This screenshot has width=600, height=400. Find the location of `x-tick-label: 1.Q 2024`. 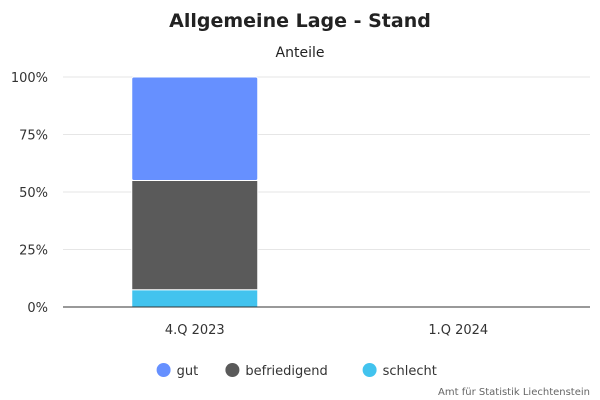

x-tick-label: 1.Q 2024 is located at coordinates (458, 330).